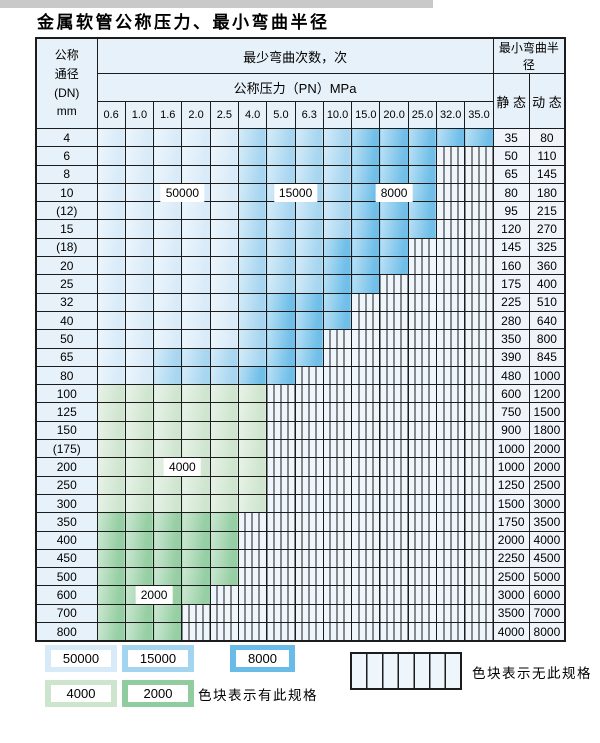  I want to click on static-radius-cell: 2250, so click(511, 558).